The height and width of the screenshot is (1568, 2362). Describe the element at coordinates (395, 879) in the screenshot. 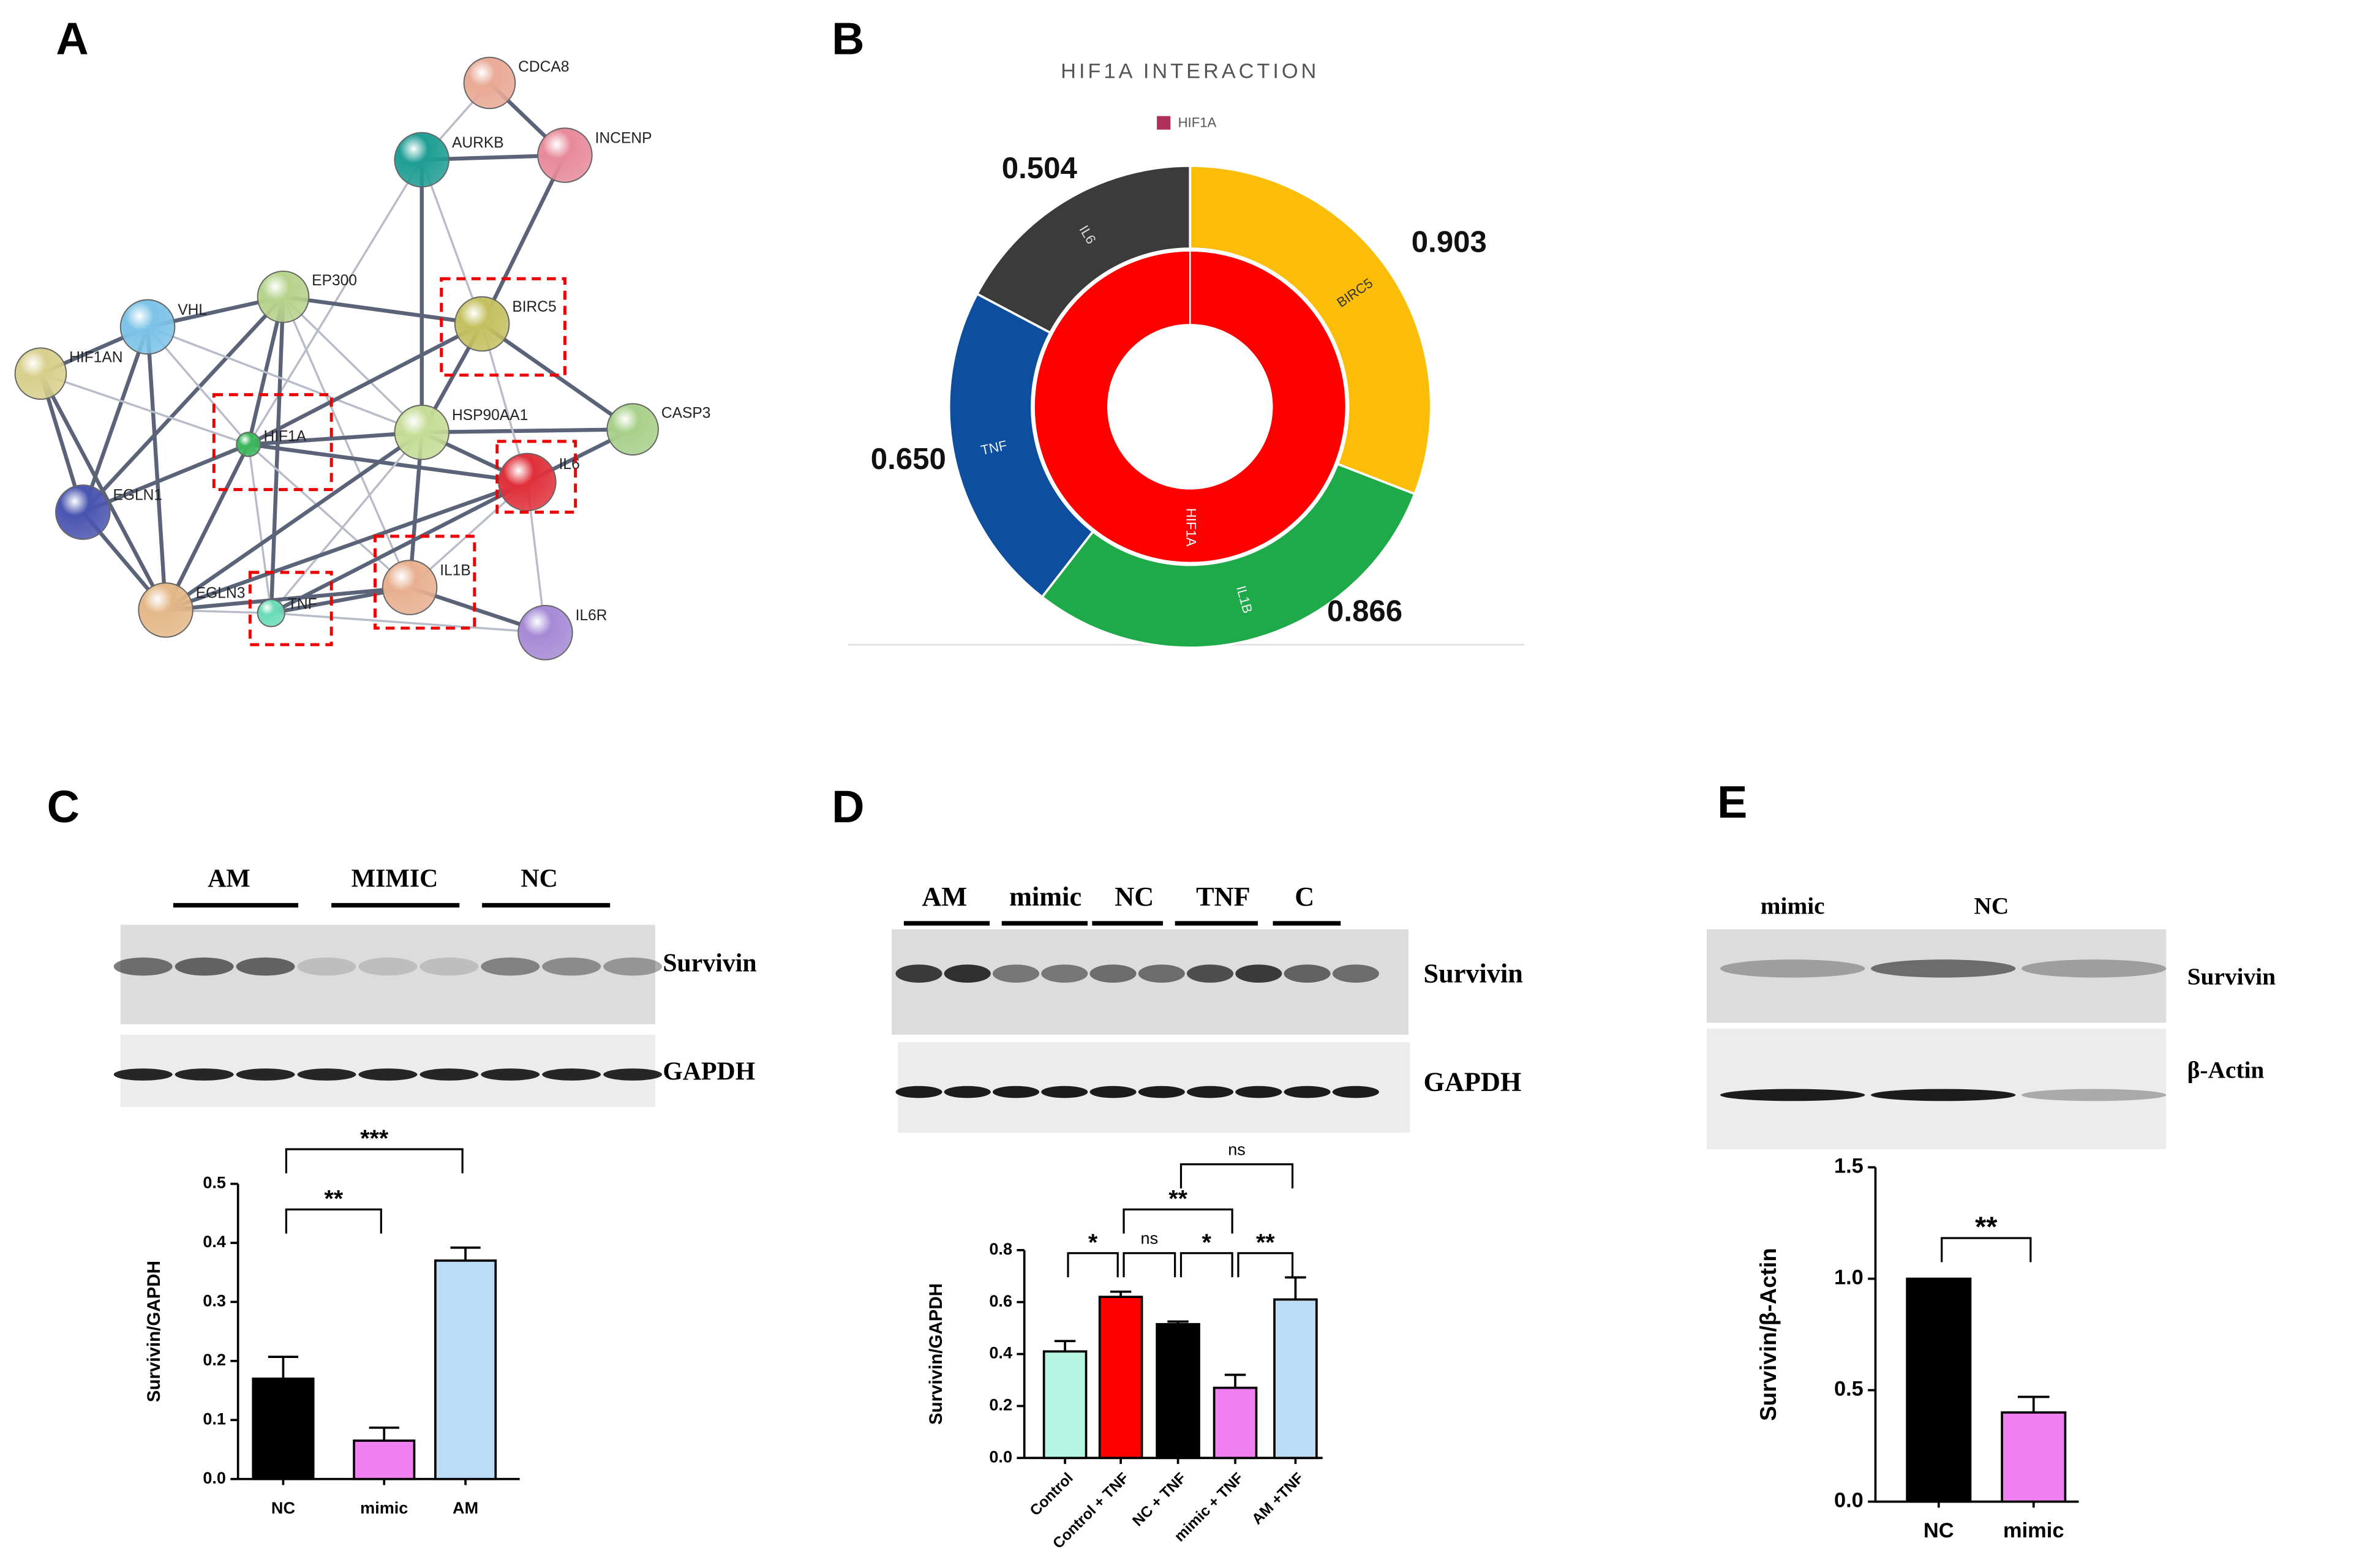

I see `lane-label: MIMIC` at that location.